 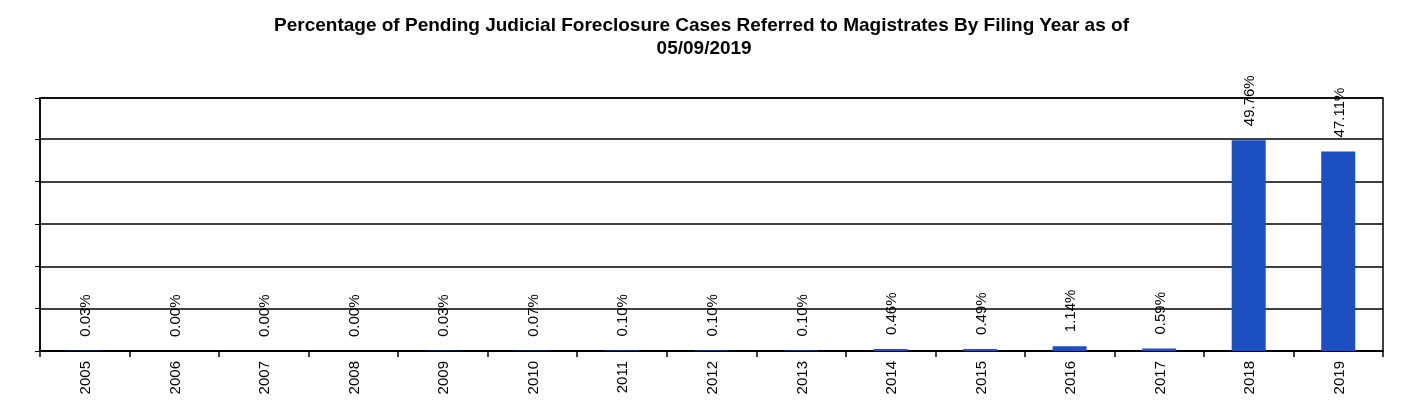 I want to click on data-label: 0.07%, so click(x=532, y=315).